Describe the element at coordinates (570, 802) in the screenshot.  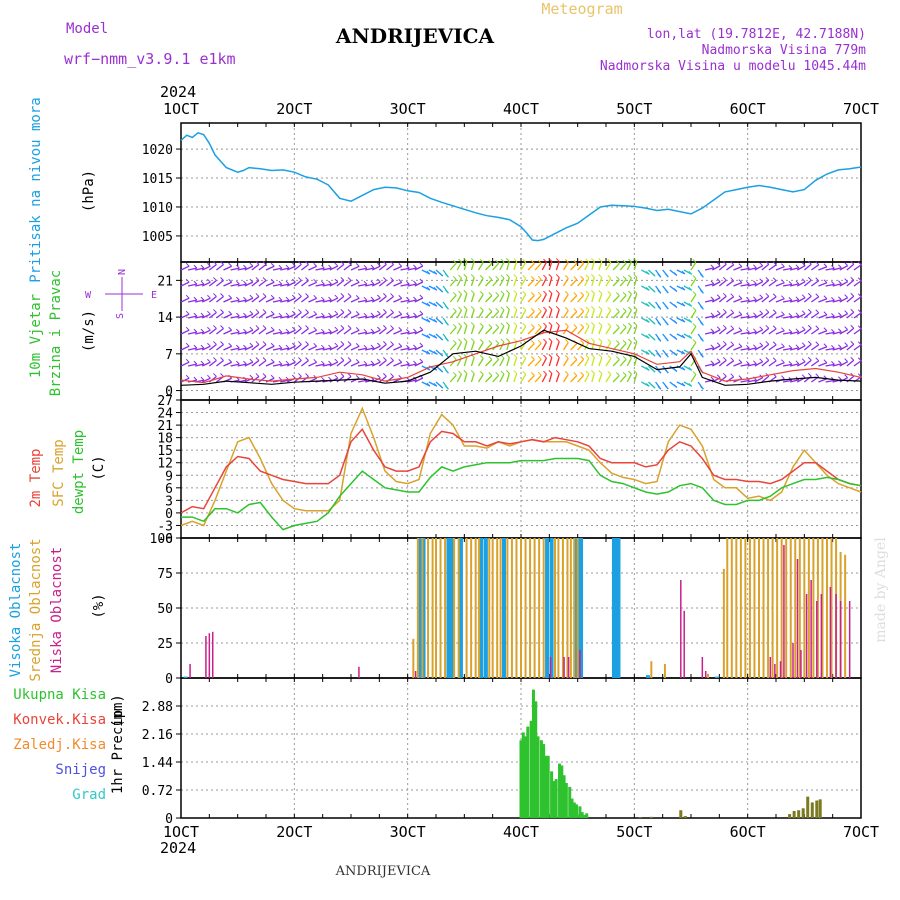
I see `precip-bar` at that location.